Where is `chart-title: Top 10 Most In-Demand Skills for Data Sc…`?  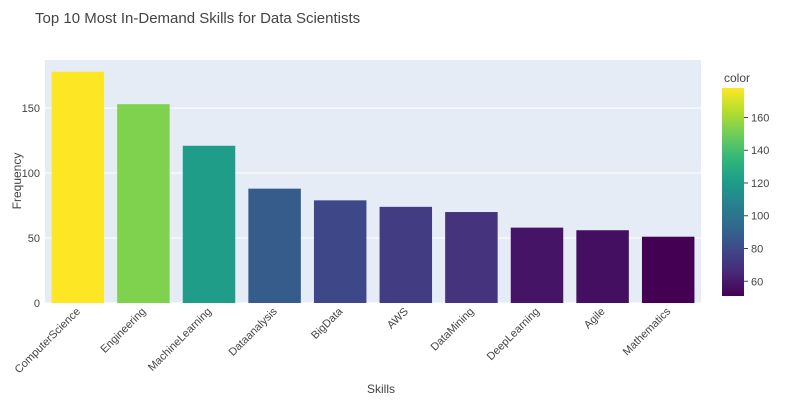 chart-title: Top 10 Most In-Demand Skills for Data Sc… is located at coordinates (197, 18).